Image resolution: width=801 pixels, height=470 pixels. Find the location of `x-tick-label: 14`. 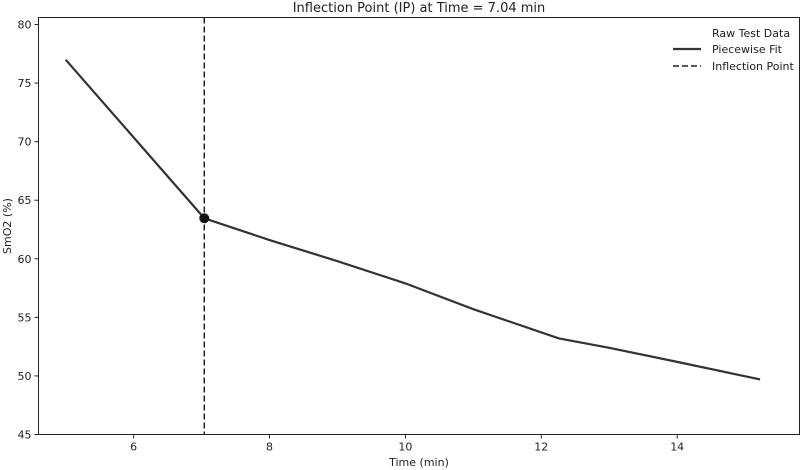

x-tick-label: 14 is located at coordinates (677, 447).